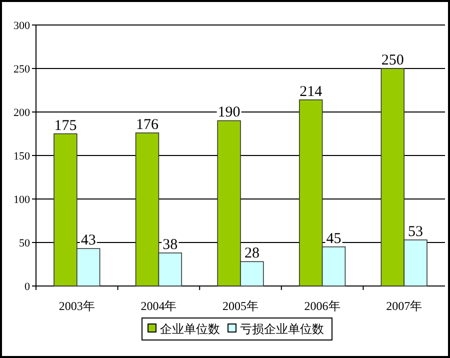 This screenshot has width=450, height=358. Describe the element at coordinates (282, 329) in the screenshot. I see `legend-label: 亏损企业单位数` at that location.